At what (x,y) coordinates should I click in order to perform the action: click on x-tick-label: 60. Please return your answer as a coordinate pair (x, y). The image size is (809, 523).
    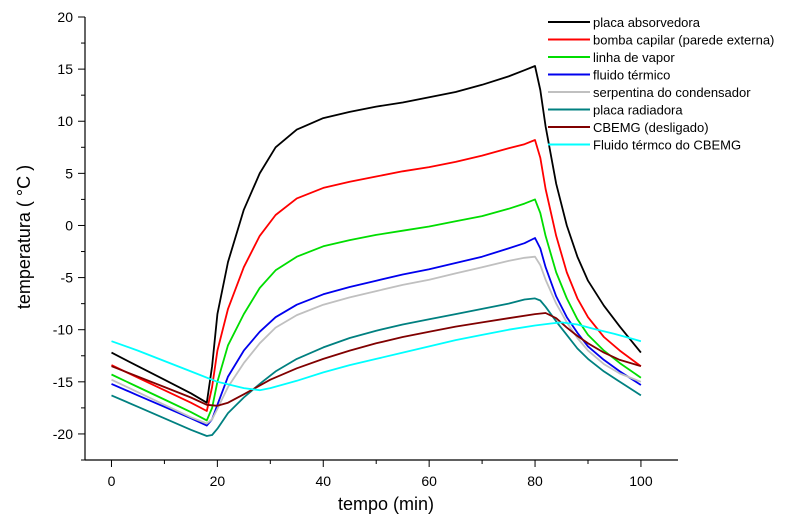
    Looking at the image, I should click on (429, 481).